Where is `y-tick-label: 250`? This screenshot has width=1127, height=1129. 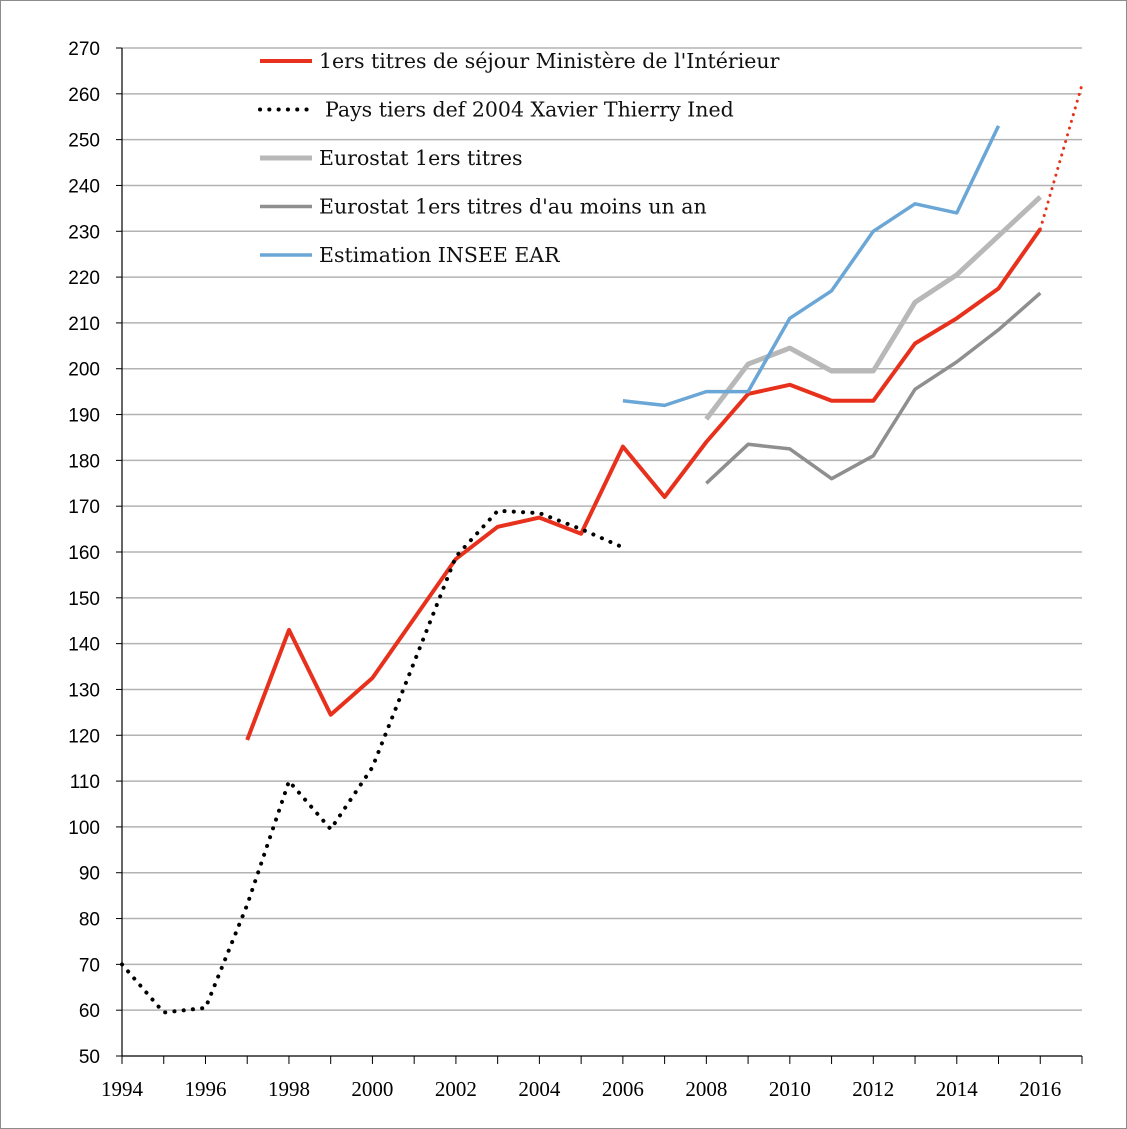
y-tick-label: 250 is located at coordinates (84, 141).